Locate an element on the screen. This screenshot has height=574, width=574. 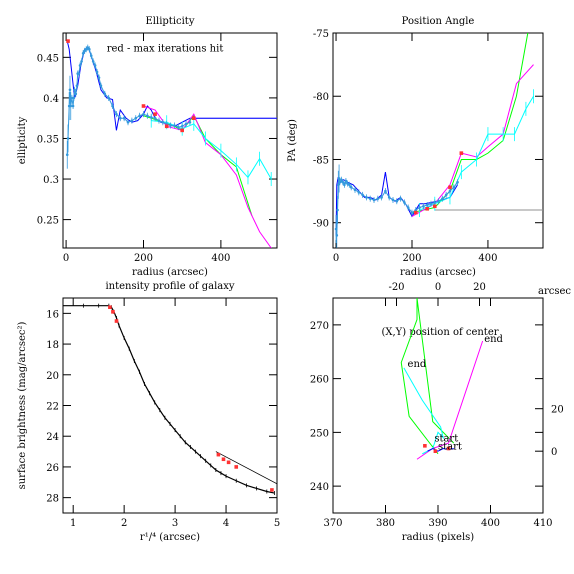
y-tick-label: 270 is located at coordinates (319, 326).